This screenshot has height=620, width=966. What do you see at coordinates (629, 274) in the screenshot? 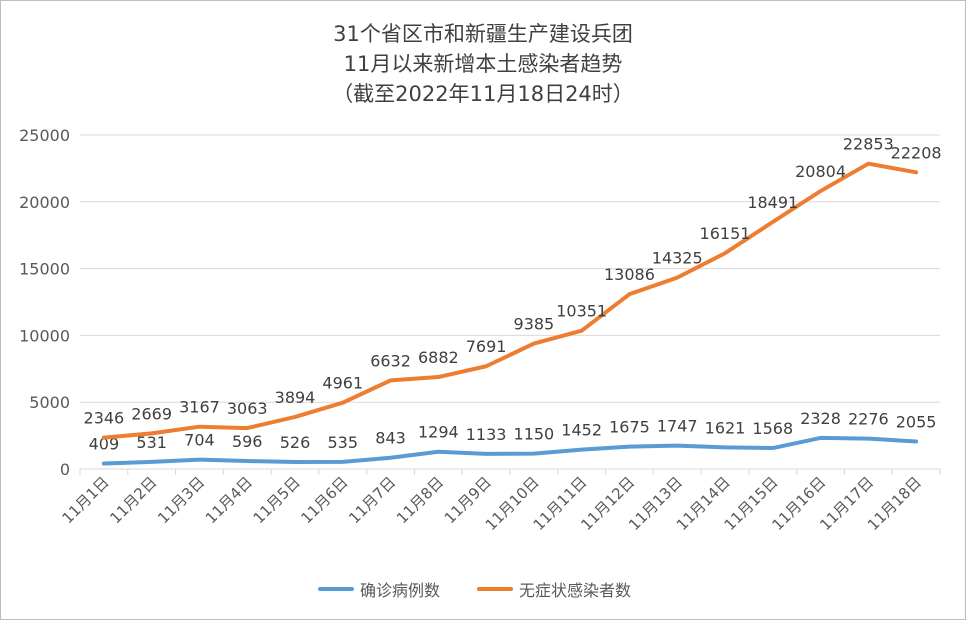
I see `data-label: 13086` at bounding box center [629, 274].